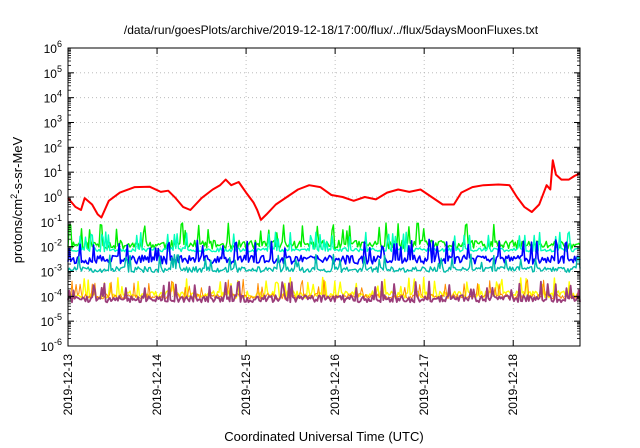 The width and height of the screenshot is (640, 448). I want to click on y-tick-label: 10⁻⁶, so click(51, 345).